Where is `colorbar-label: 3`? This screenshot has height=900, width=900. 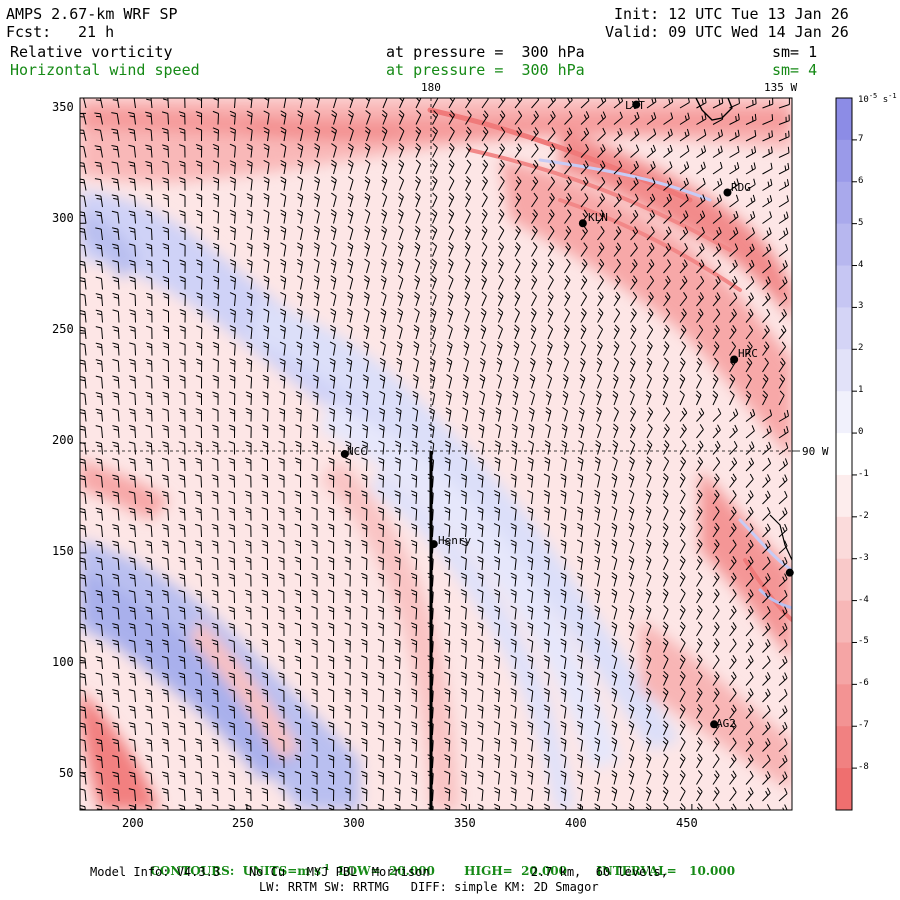 colorbar-label: 3 is located at coordinates (861, 306).